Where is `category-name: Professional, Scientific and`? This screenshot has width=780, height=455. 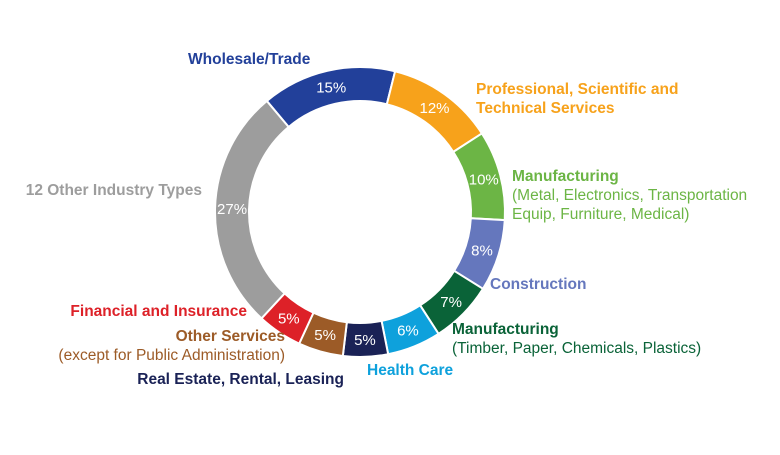 category-name: Professional, Scientific and is located at coordinates (577, 89).